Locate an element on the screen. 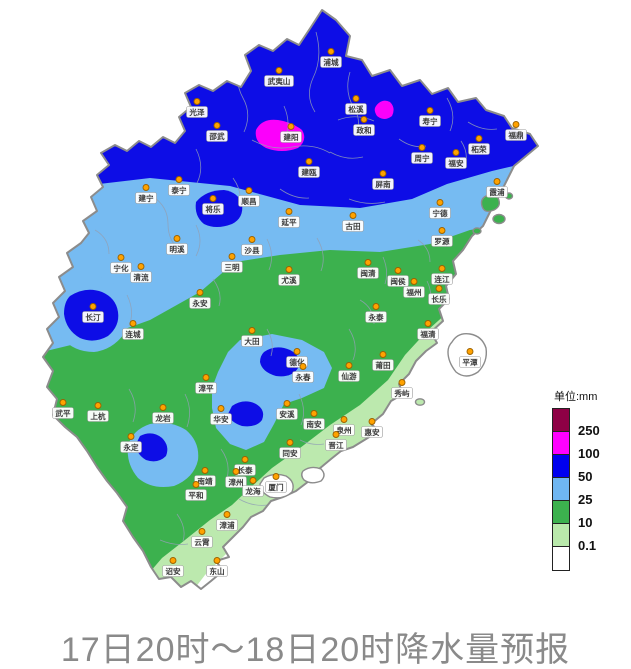 The height and width of the screenshot is (669, 631). station-marker: 东山 is located at coordinates (217, 567).